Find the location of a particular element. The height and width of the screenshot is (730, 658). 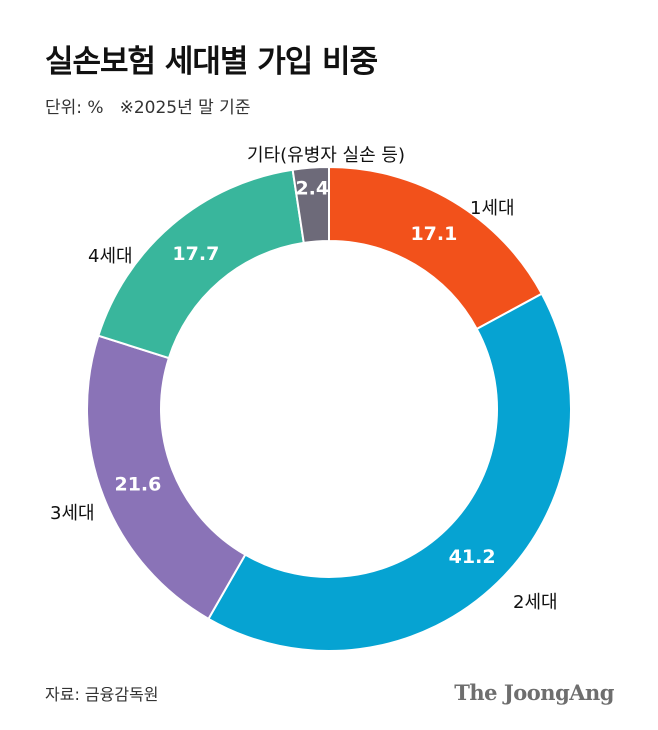

slice-category-label: 1세대 is located at coordinates (492, 208).